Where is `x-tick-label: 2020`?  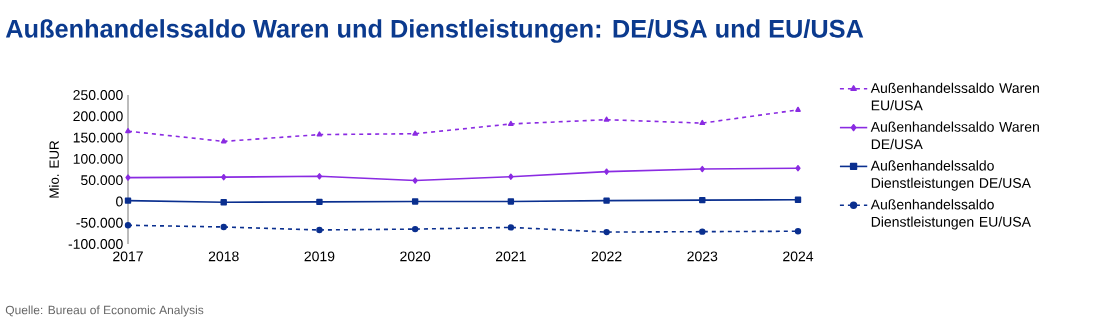
x-tick-label: 2020 is located at coordinates (415, 256).